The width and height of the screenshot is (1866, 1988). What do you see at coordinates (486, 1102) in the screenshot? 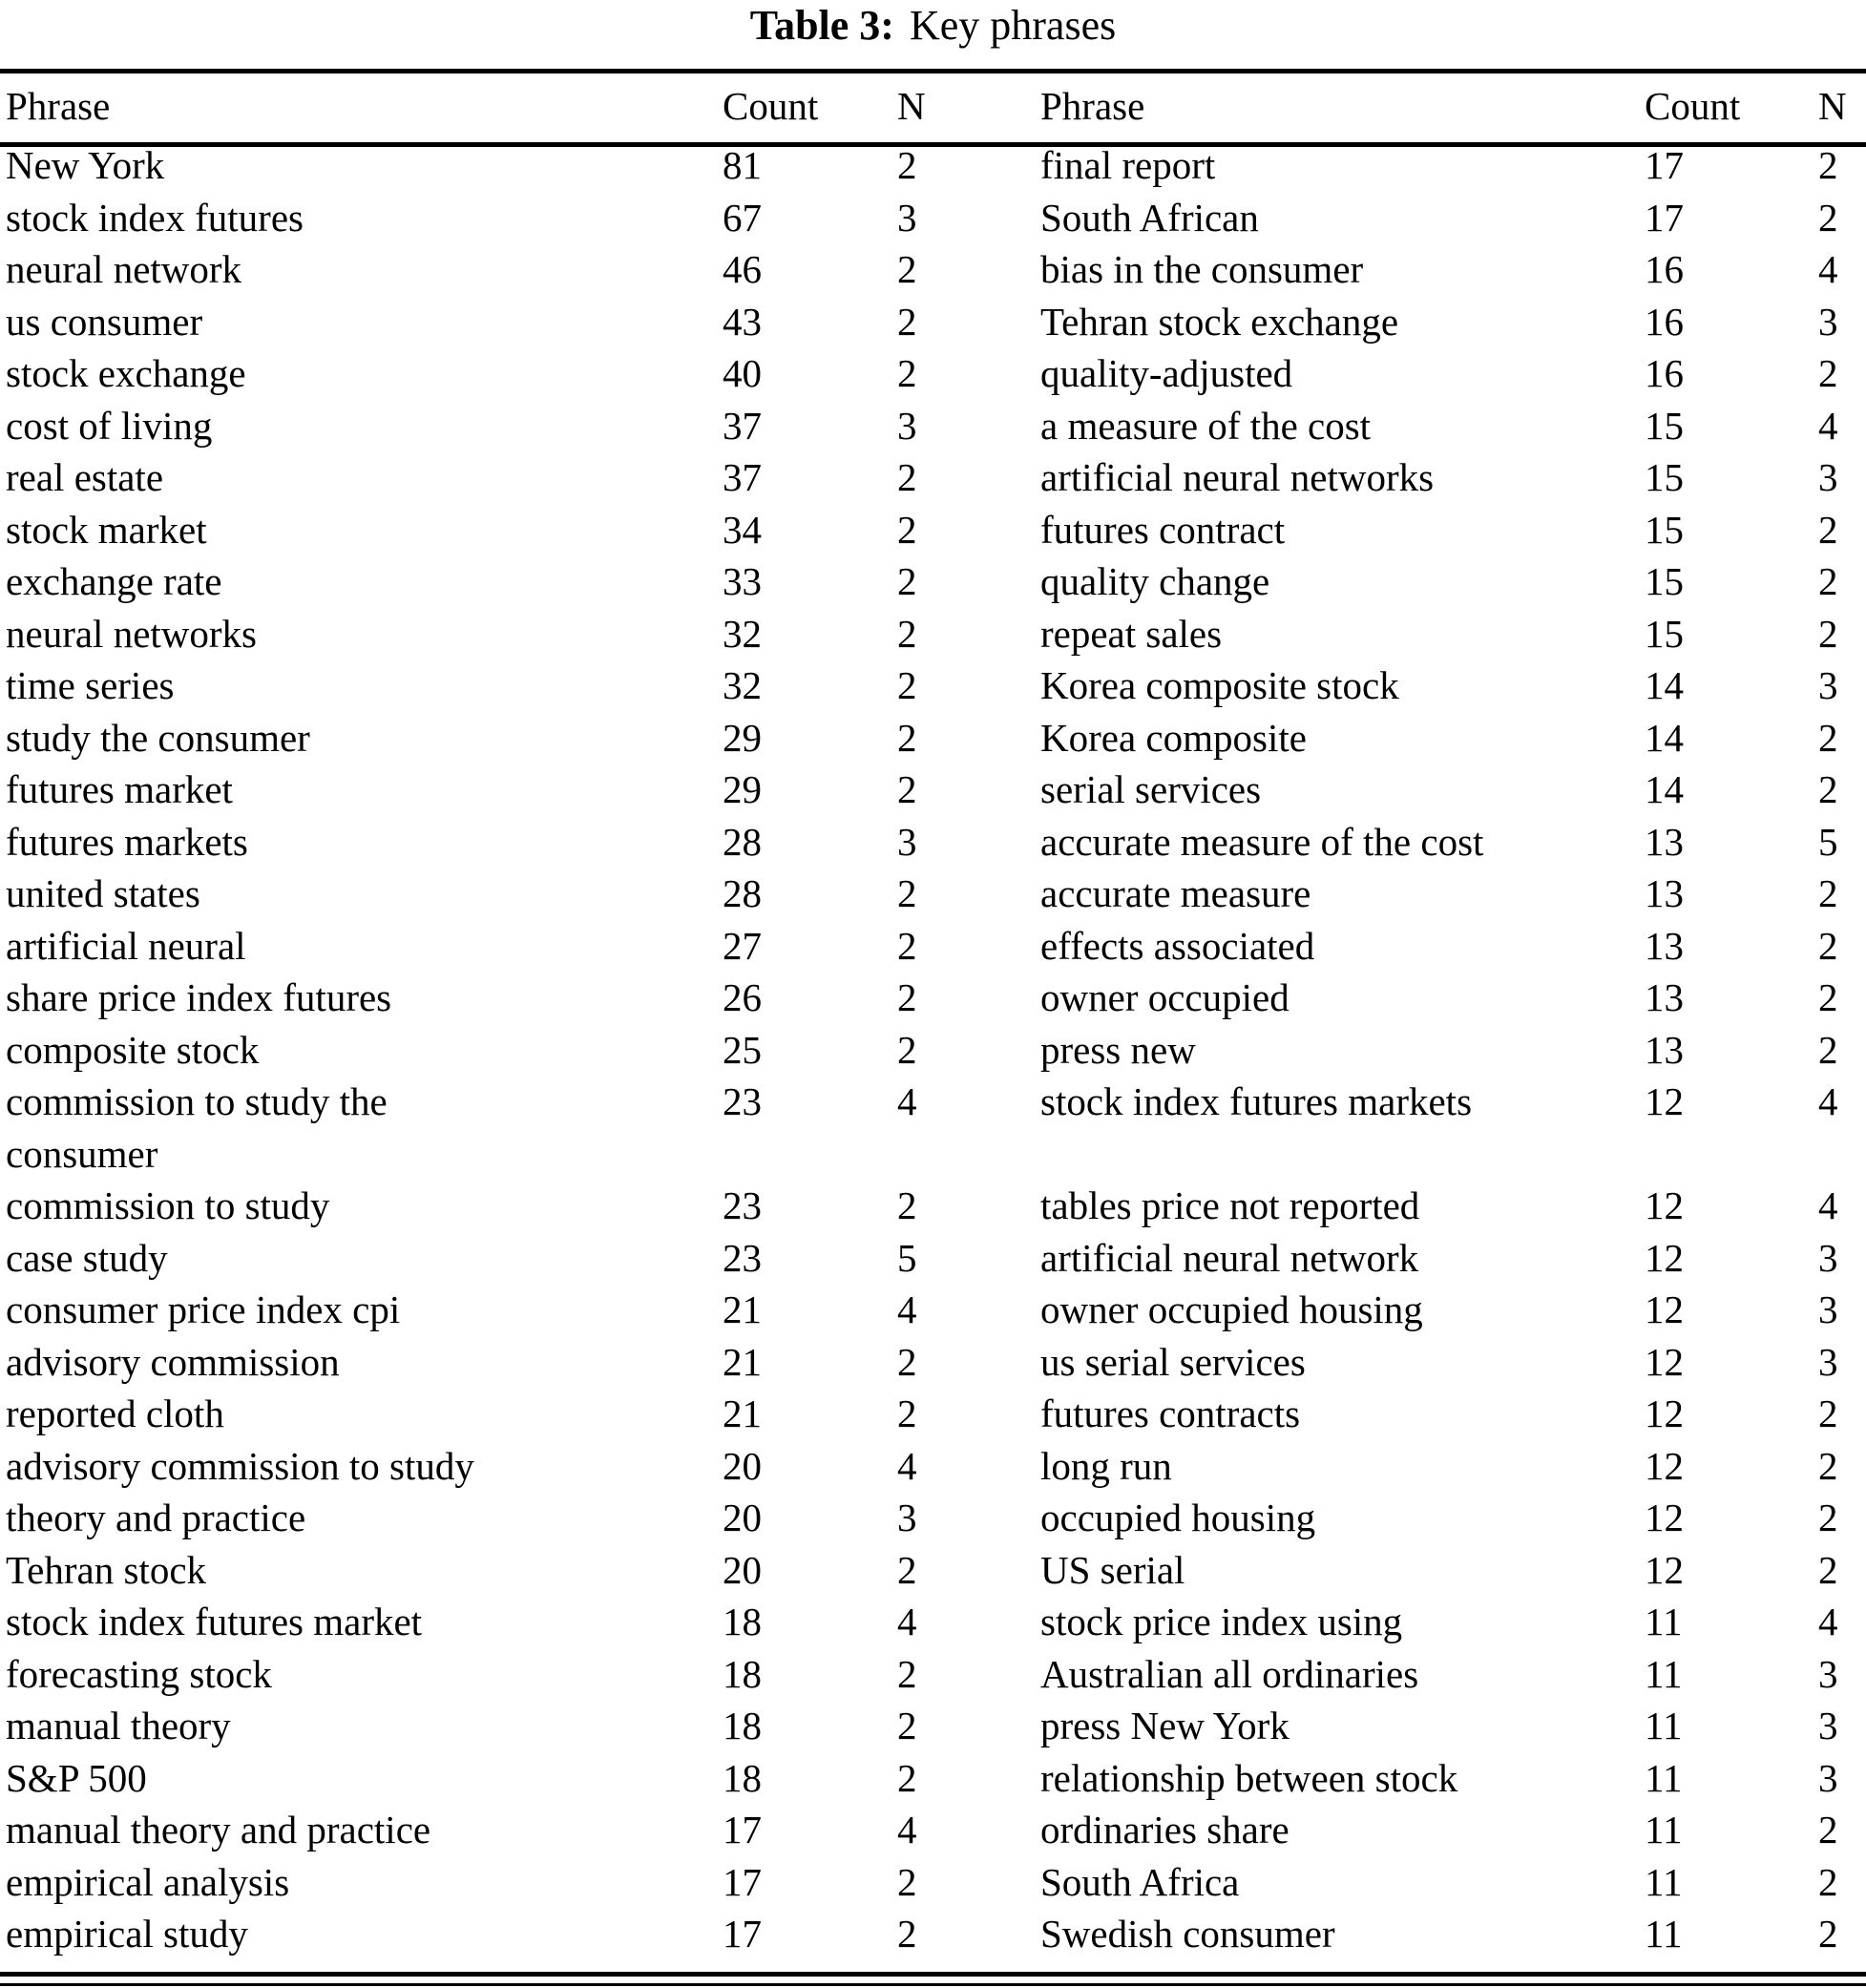
I see `table-row: commission to study the 23 4` at bounding box center [486, 1102].